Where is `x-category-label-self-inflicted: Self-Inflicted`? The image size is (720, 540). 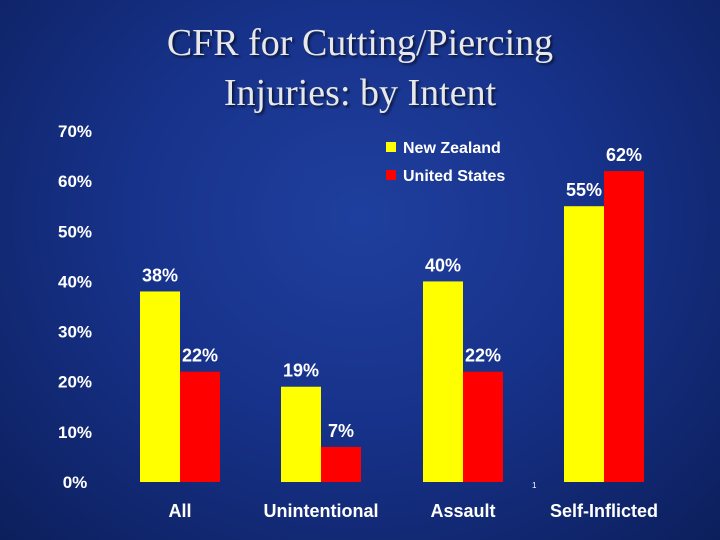
x-category-label-self-inflicted: Self-Inflicted is located at coordinates (604, 511).